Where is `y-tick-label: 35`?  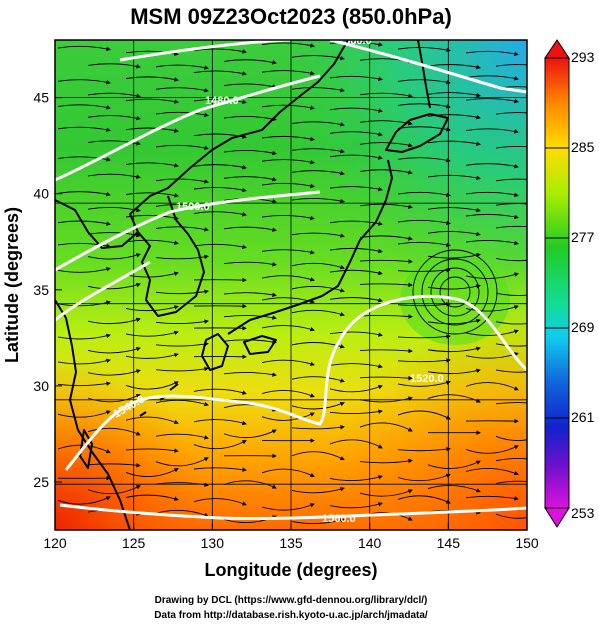 y-tick-label: 35 is located at coordinates (41, 290).